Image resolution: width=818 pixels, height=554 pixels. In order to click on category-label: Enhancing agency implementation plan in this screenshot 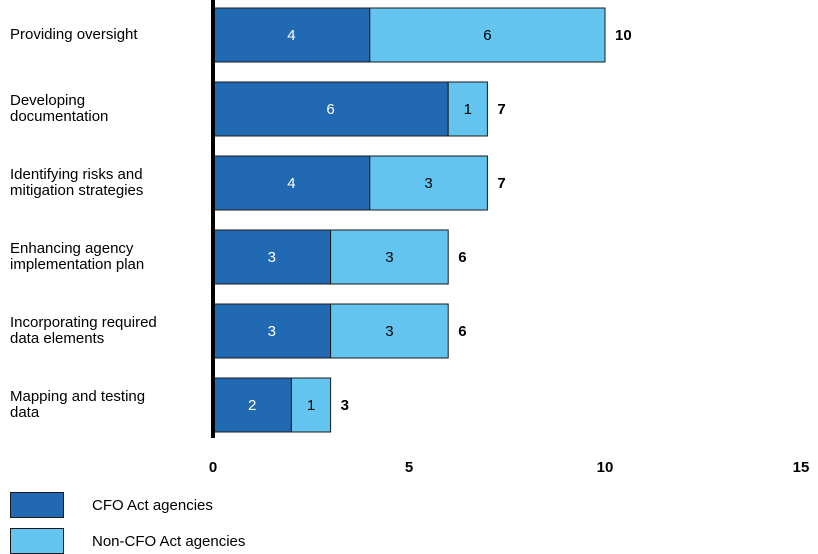, I will do `click(105, 257)`.